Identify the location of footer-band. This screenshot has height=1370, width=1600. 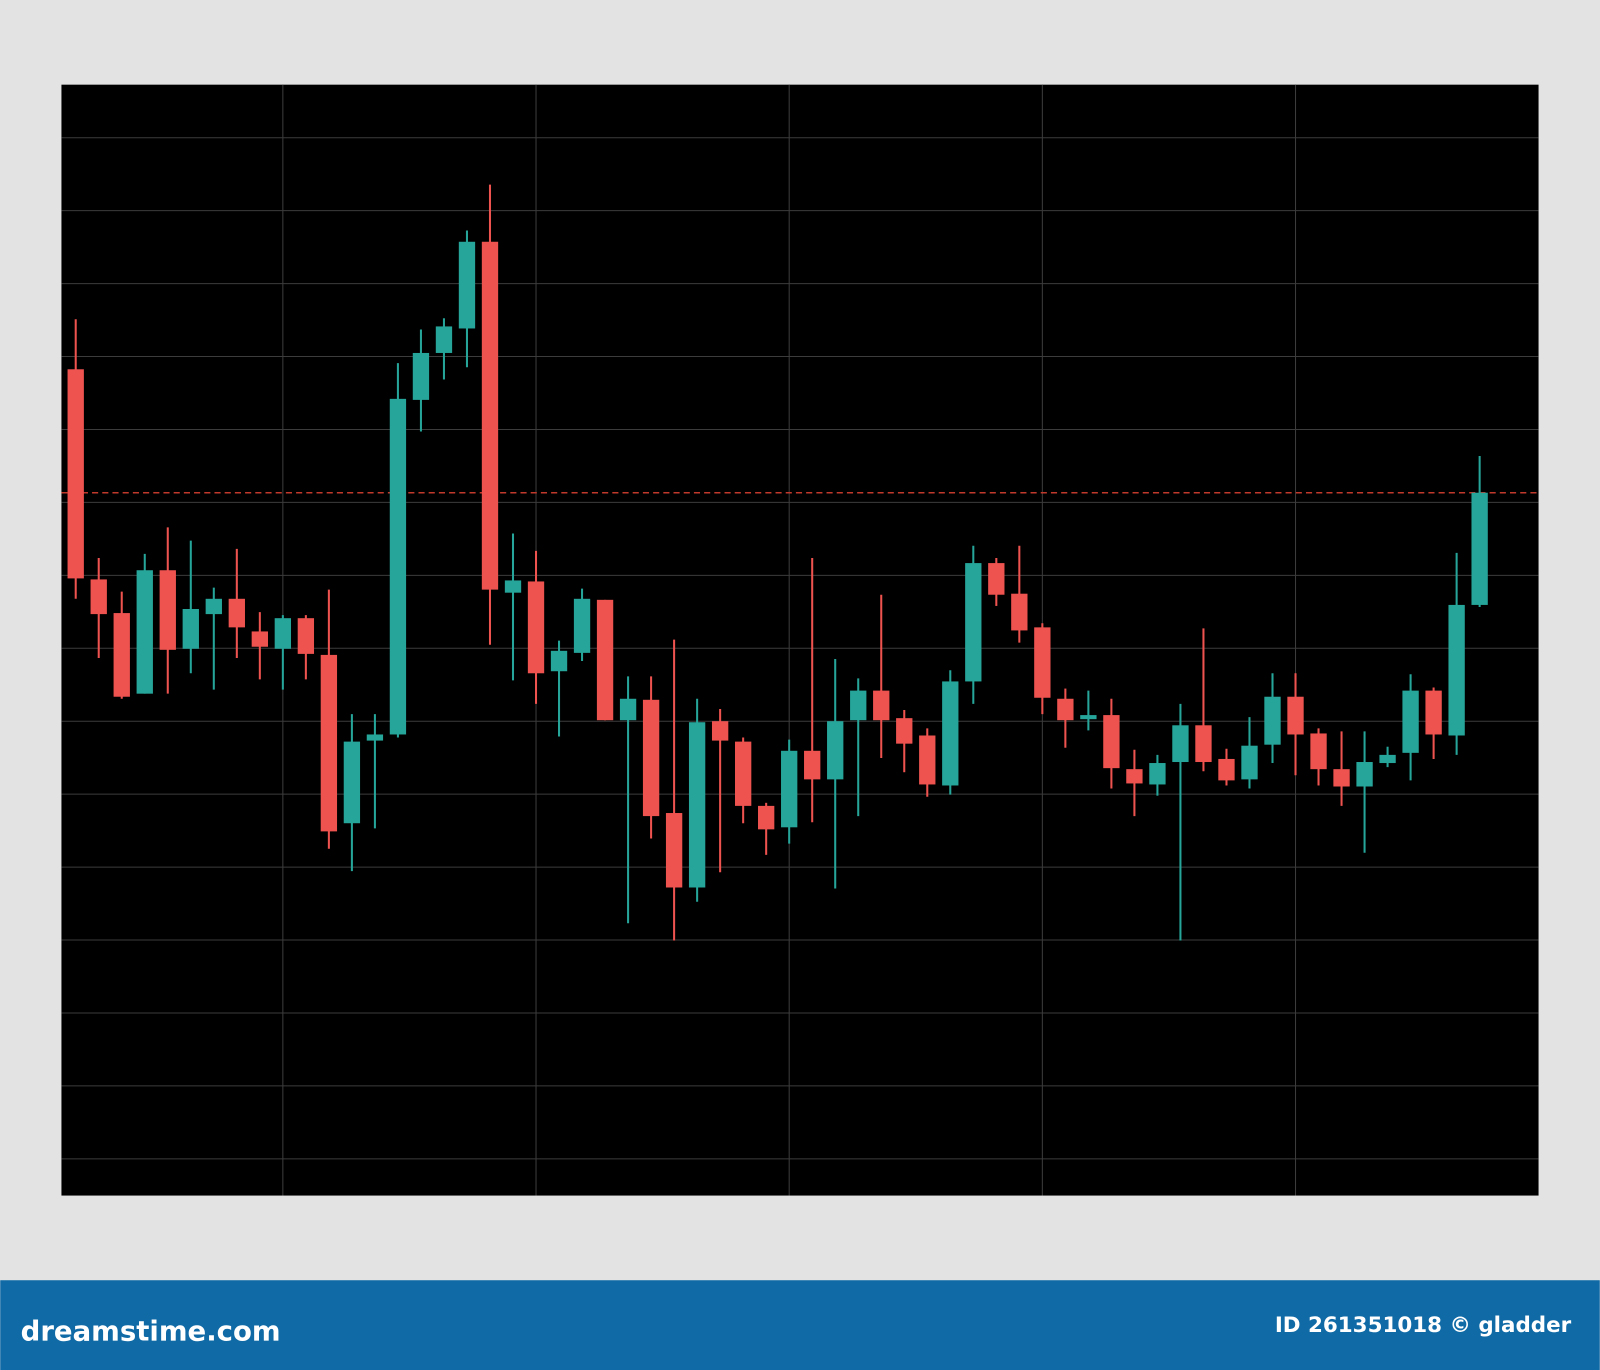
(800, 1325).